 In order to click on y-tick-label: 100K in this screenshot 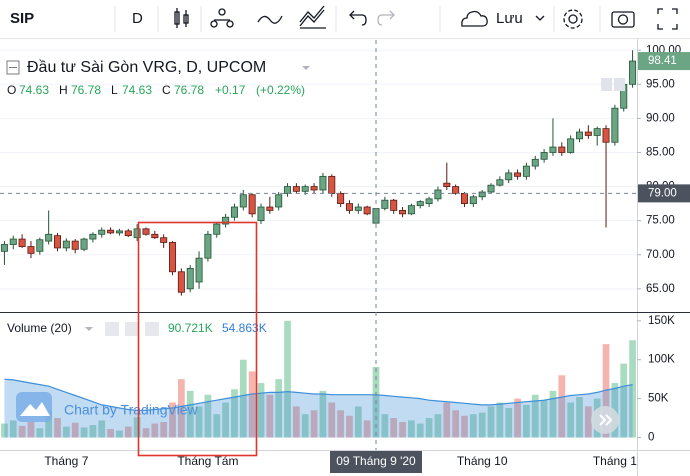, I will do `click(661, 360)`.